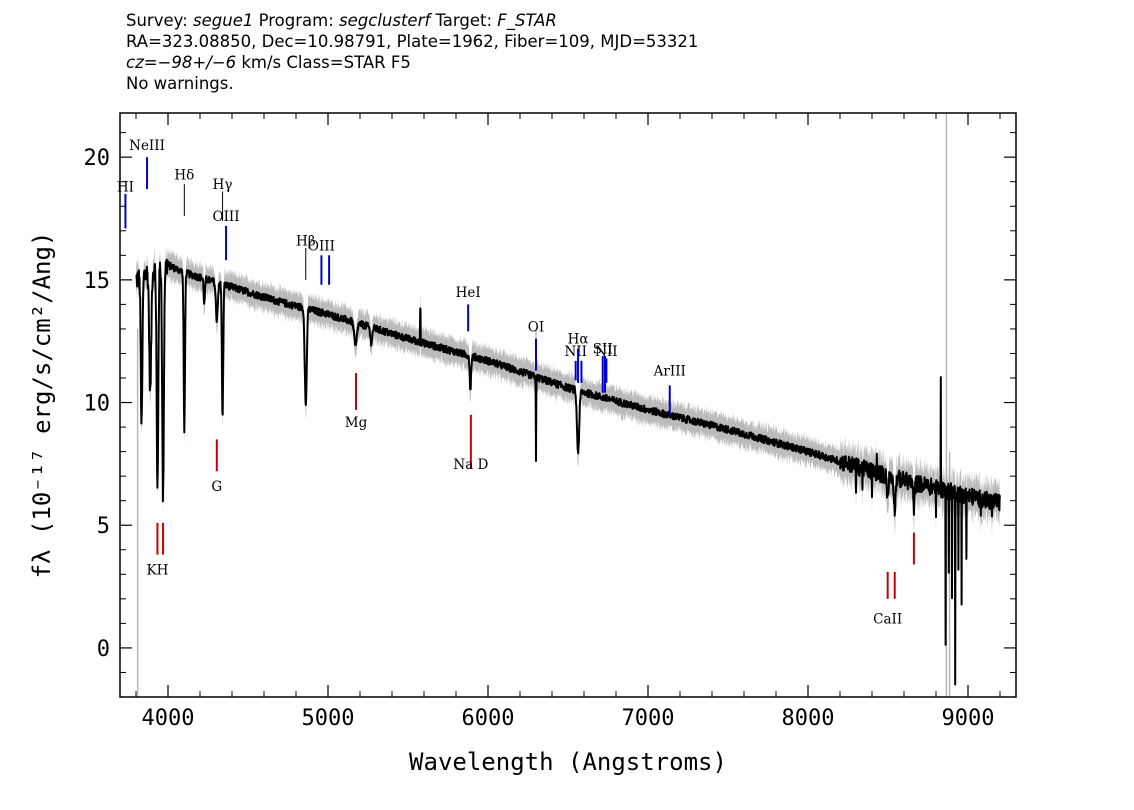 The image size is (1134, 810). Describe the element at coordinates (468, 293) in the screenshot. I see `line-label: HeI` at that location.